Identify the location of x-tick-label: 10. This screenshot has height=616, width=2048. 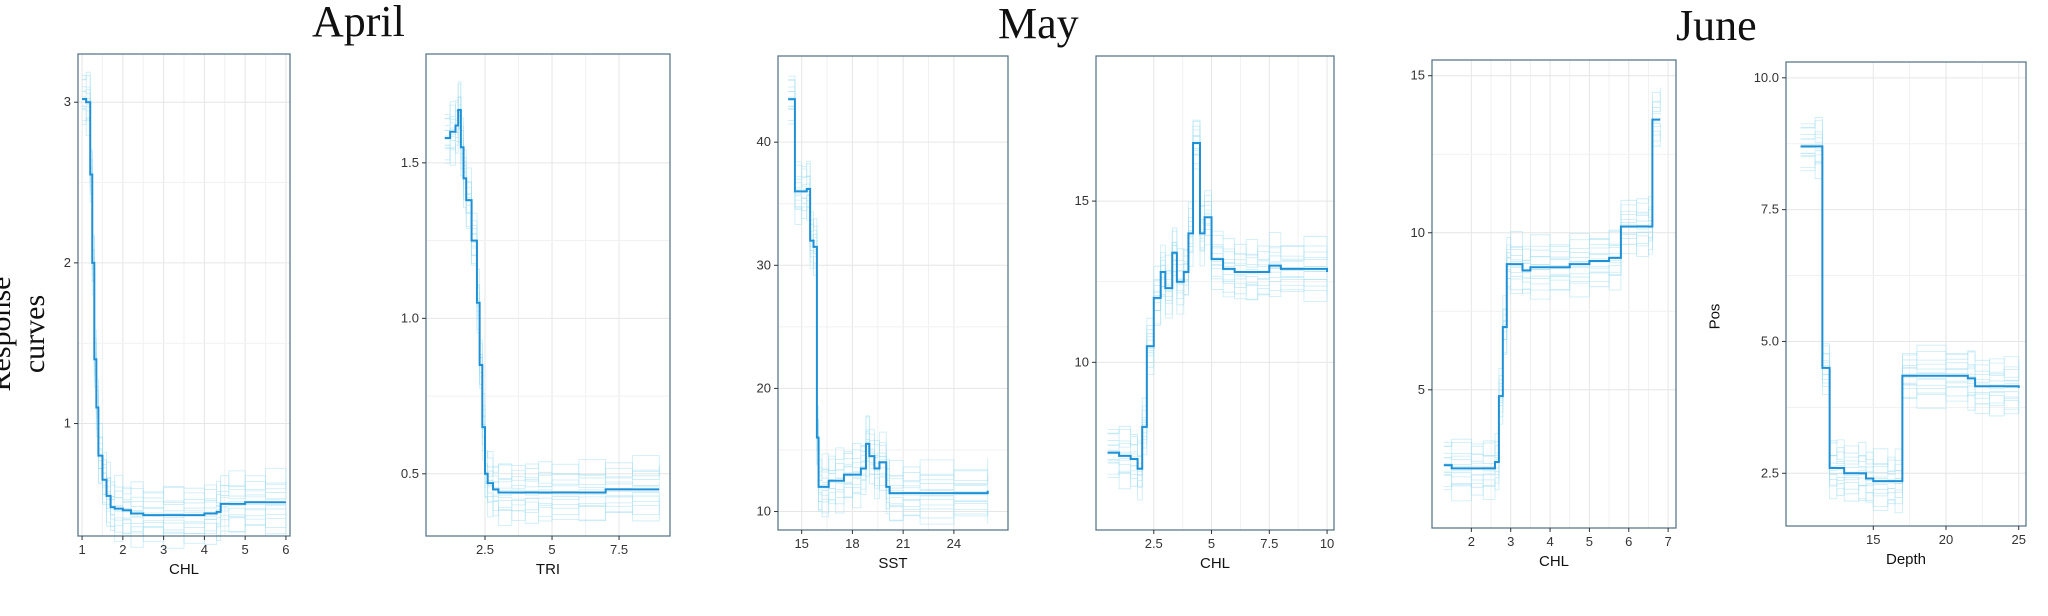
(1327, 543).